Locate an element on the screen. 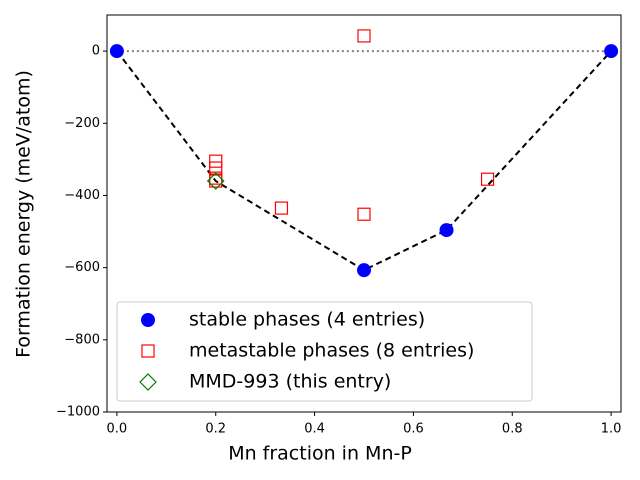 The width and height of the screenshot is (640, 480). x-axis-label: Mn fraction in Mn-P is located at coordinates (320, 454).